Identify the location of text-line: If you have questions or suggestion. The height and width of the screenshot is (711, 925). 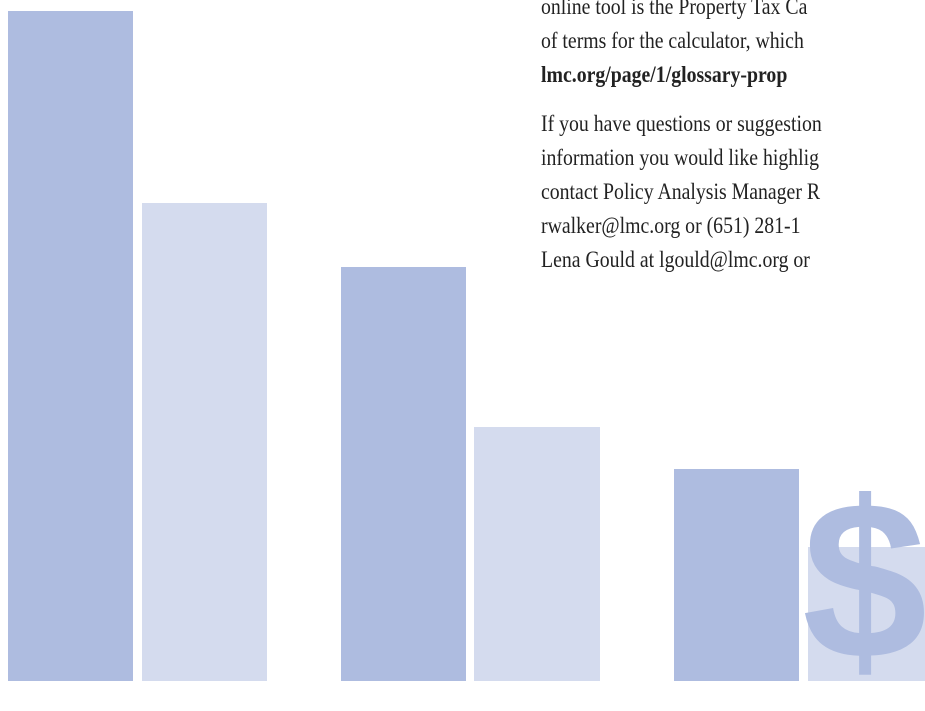
(681, 123).